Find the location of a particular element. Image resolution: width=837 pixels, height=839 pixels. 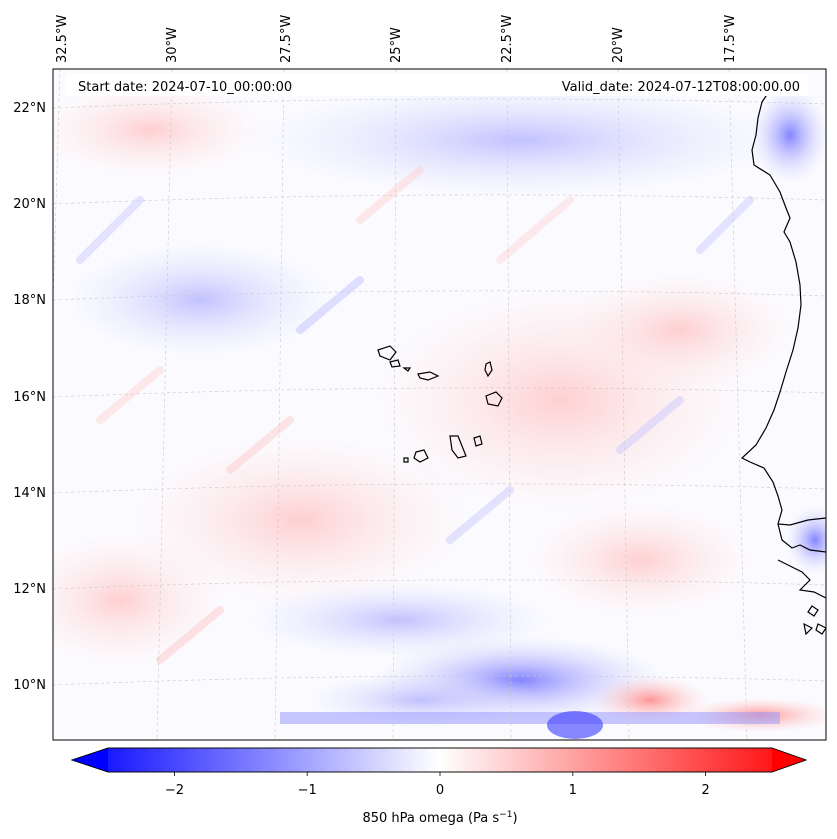

colorbar-tick-label: −2 is located at coordinates (174, 790).